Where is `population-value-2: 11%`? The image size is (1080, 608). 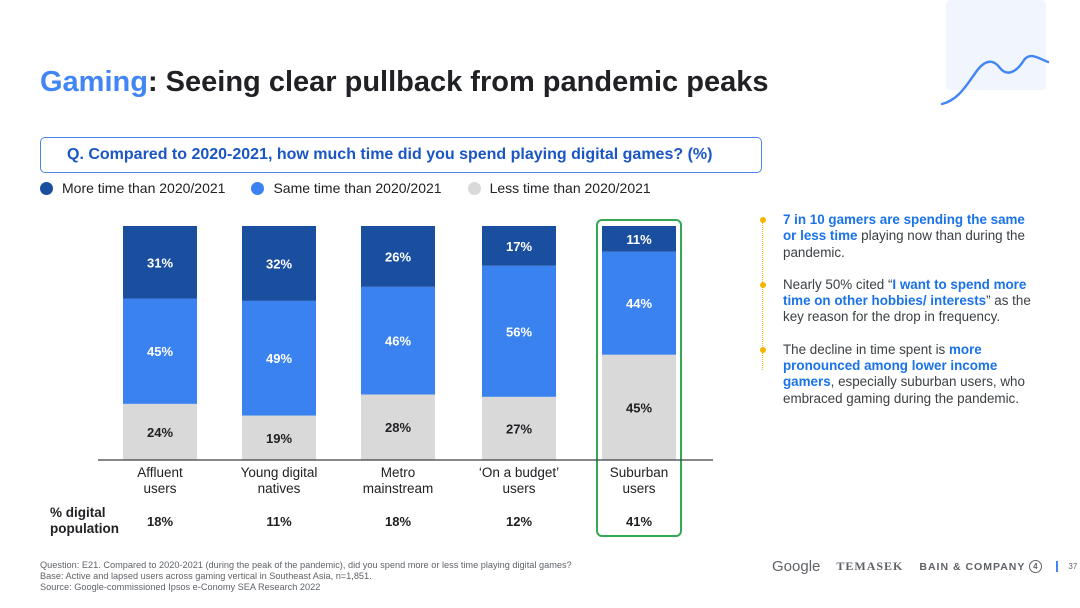 population-value-2: 11% is located at coordinates (279, 521).